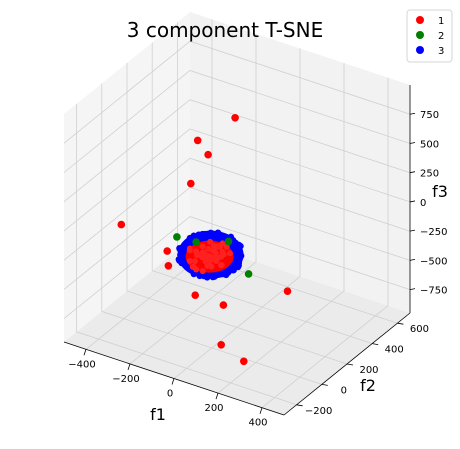  Describe the element at coordinates (170, 394) in the screenshot. I see `x-tick-label: 0` at that location.